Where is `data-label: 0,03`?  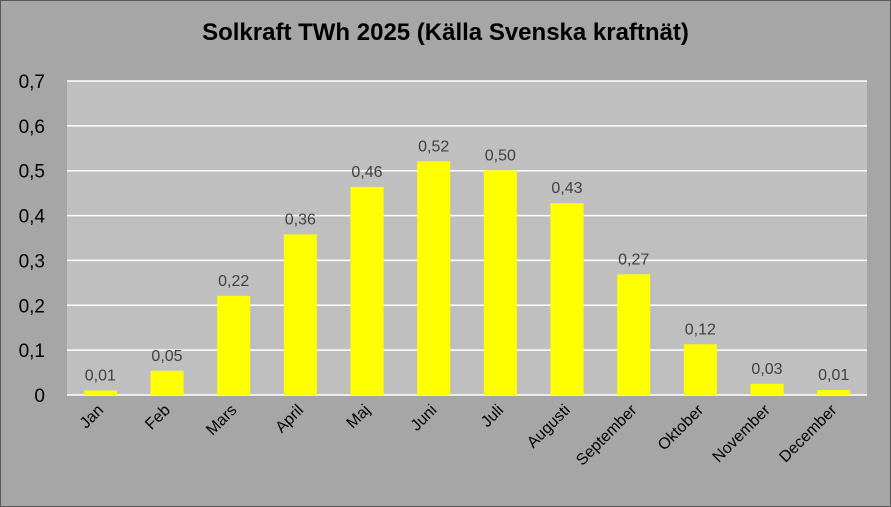
data-label: 0,03 is located at coordinates (766, 369).